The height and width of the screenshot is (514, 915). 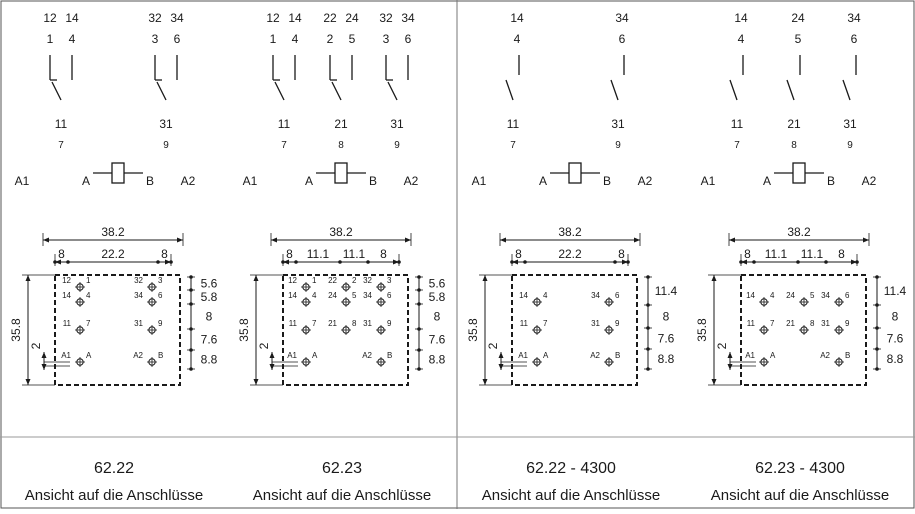 What do you see at coordinates (88, 280) in the screenshot?
I see `pin-number: 1` at bounding box center [88, 280].